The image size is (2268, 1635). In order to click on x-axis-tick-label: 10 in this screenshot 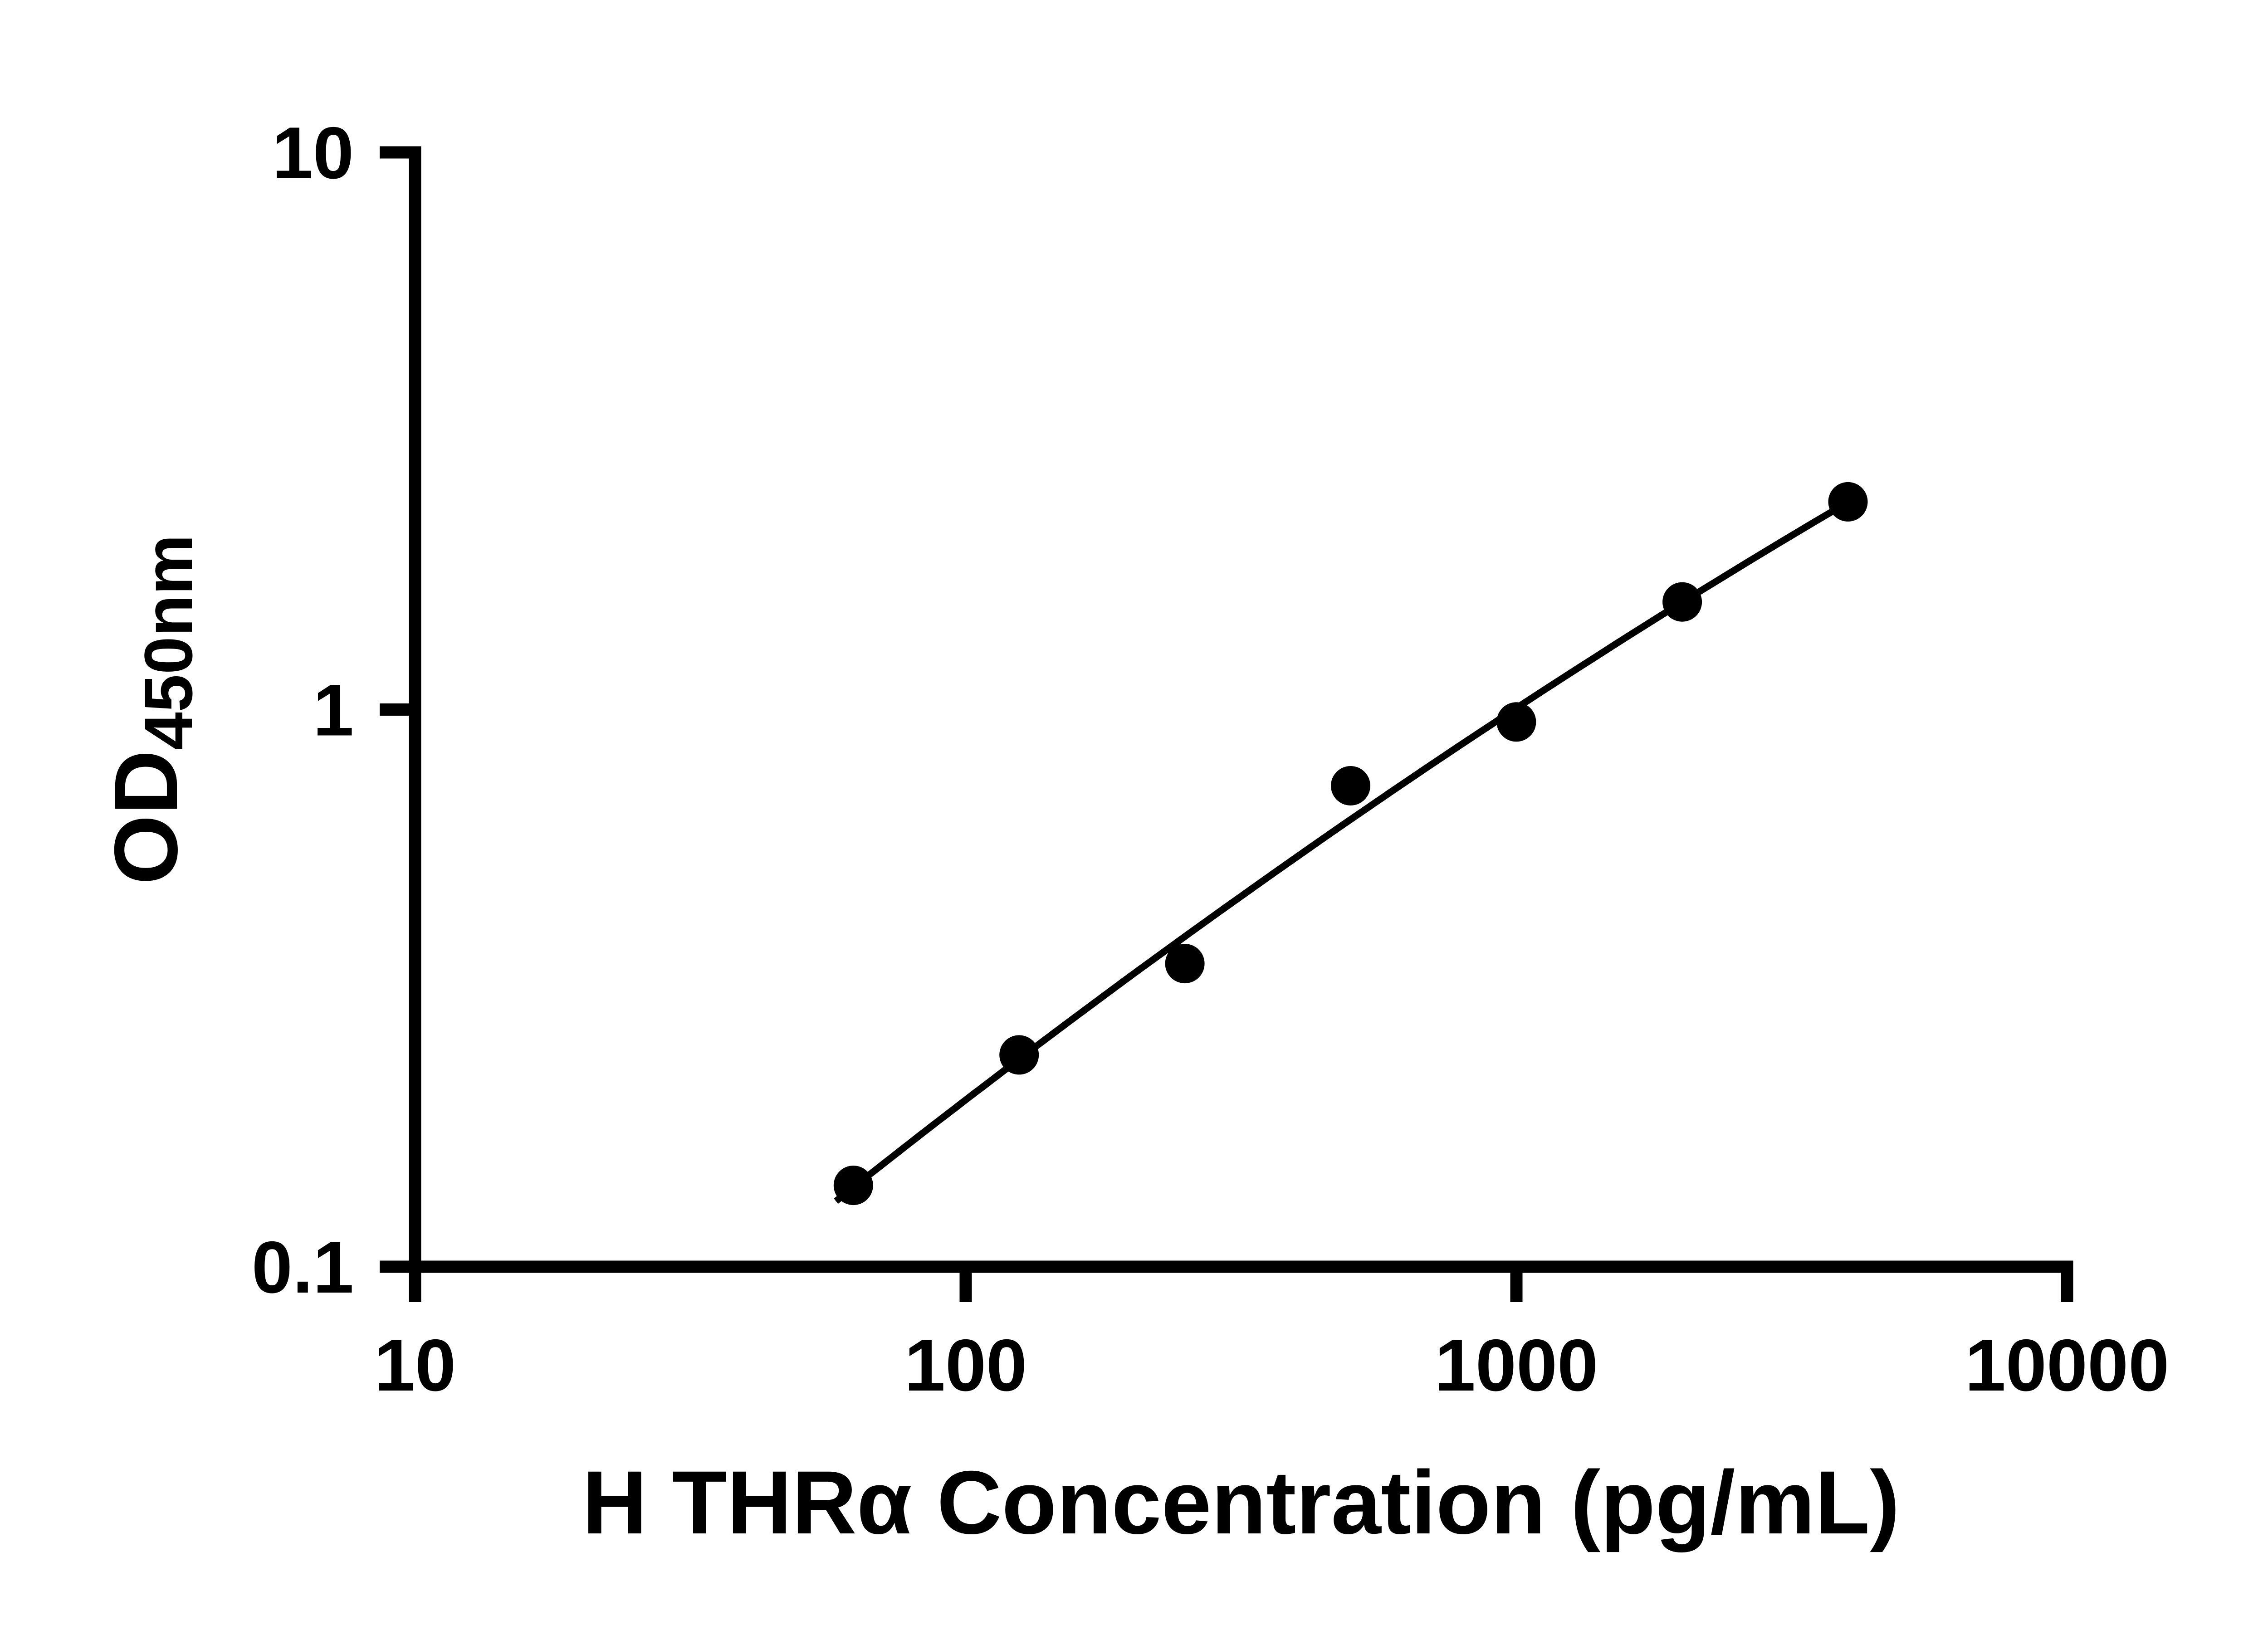, I will do `click(415, 1365)`.